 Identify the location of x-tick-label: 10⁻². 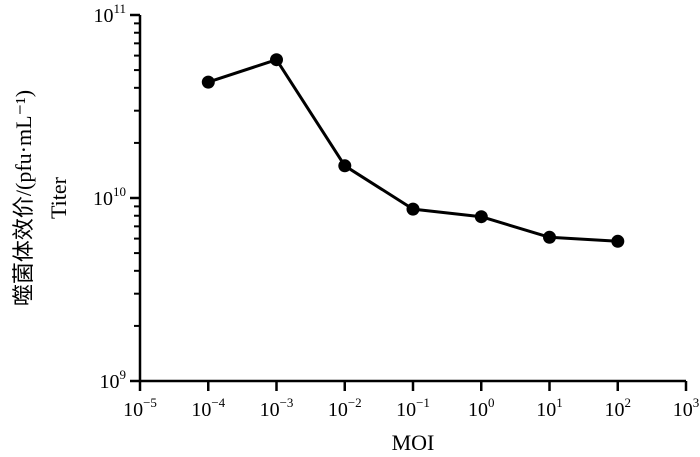
(345, 408).